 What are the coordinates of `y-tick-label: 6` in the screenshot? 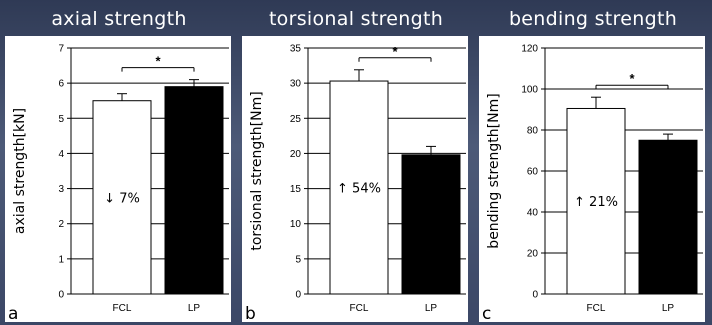 It's located at (61, 84).